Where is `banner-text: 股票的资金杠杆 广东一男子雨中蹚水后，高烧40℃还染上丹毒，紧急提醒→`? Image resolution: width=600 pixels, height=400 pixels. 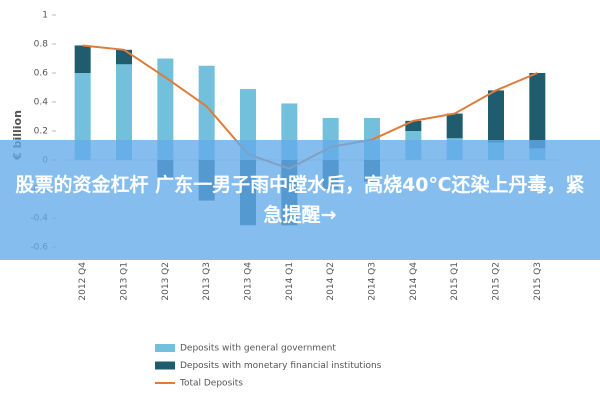 banner-text: 股票的资金杠杆 广东一男子雨中蹚水后，高烧40℃还染上丹毒，紧急提醒→ is located at coordinates (300, 200).